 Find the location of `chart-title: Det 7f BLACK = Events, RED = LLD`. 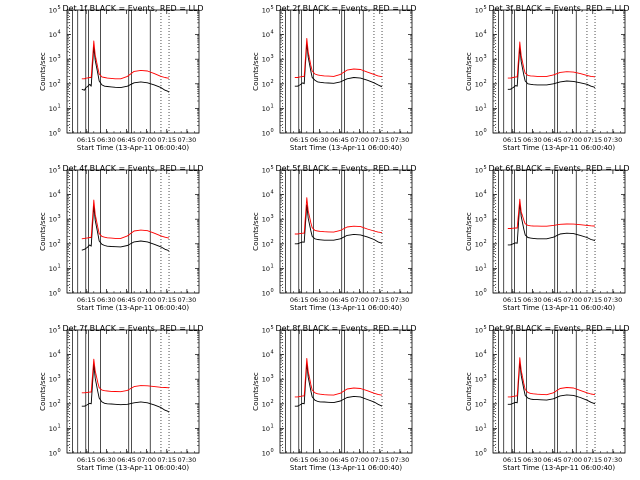

chart-title: Det 7f BLACK = Events, RED = LLD is located at coordinates (132, 328).